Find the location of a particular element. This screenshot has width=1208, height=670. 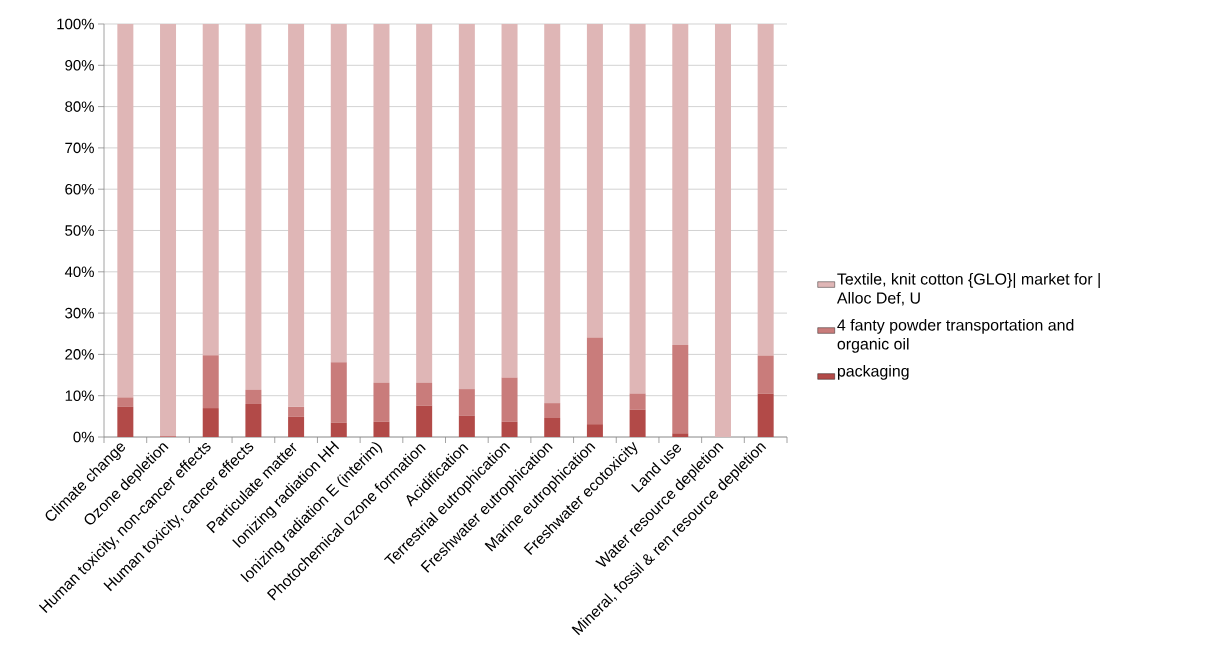

y-tick-label: 10% is located at coordinates (79, 395).